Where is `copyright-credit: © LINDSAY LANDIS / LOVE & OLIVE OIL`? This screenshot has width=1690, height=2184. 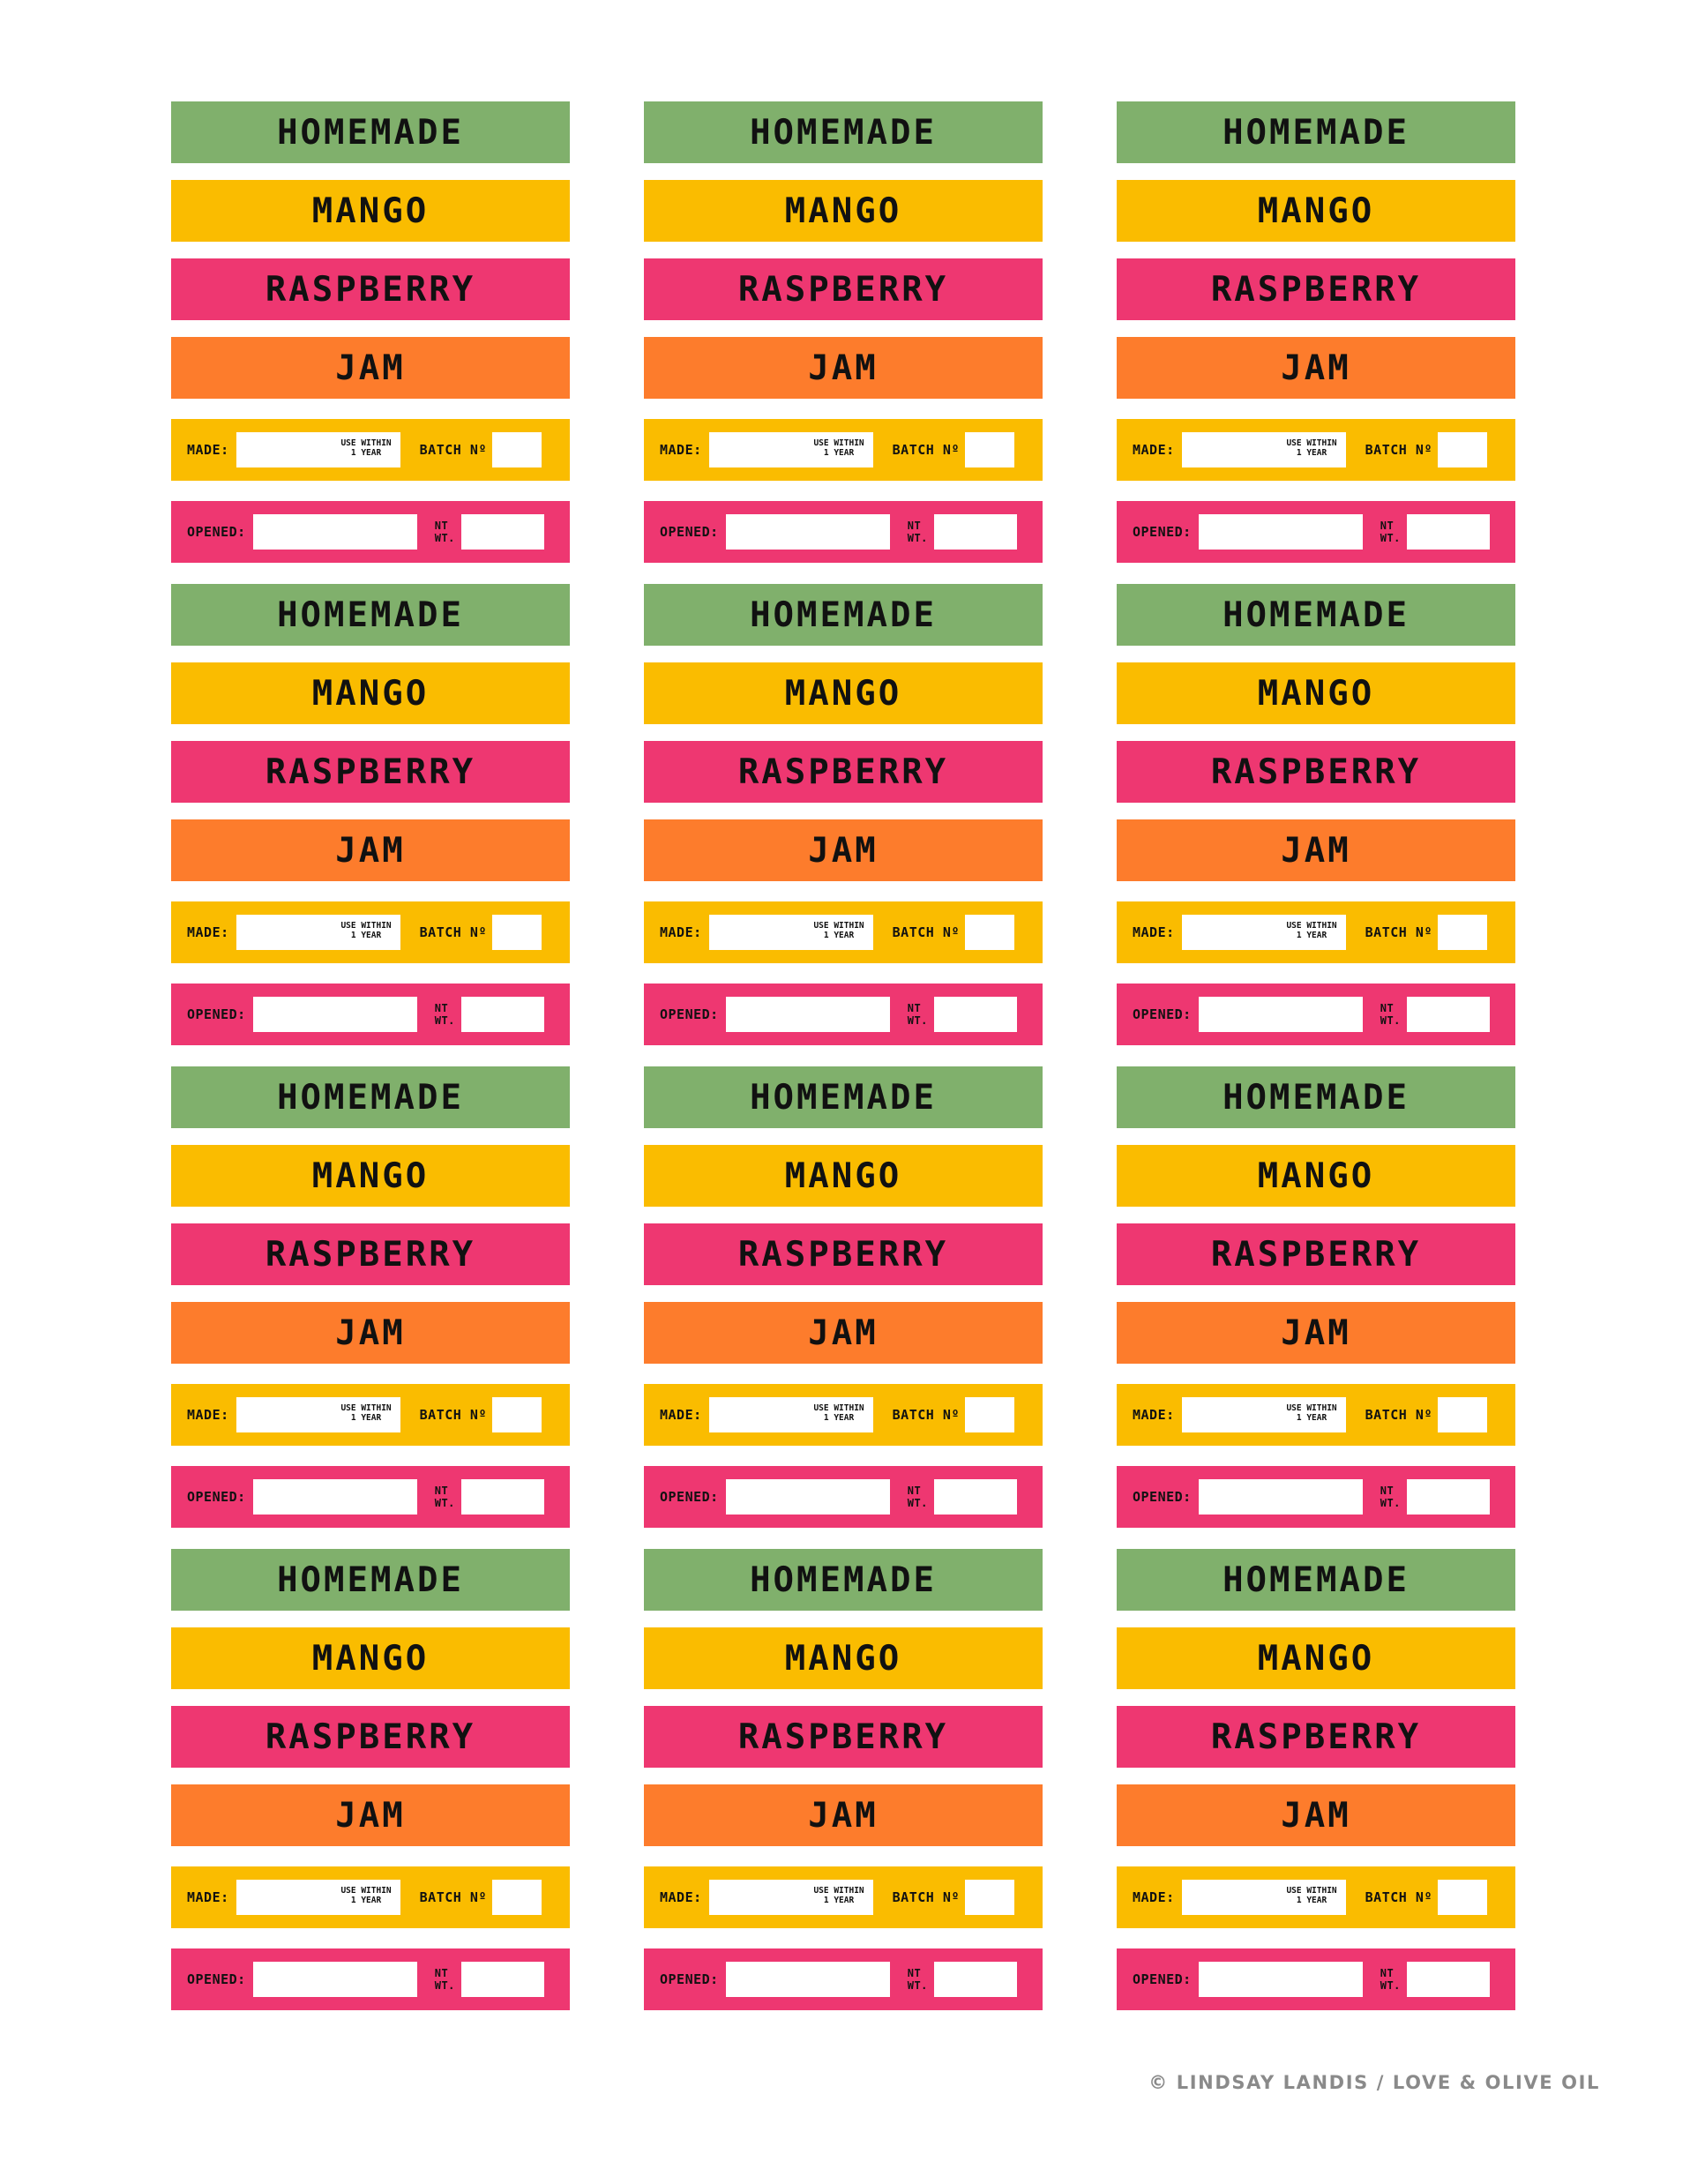
copyright-credit: © LINDSAY LANDIS / LOVE & OLIVE OIL is located at coordinates (1374, 2082).